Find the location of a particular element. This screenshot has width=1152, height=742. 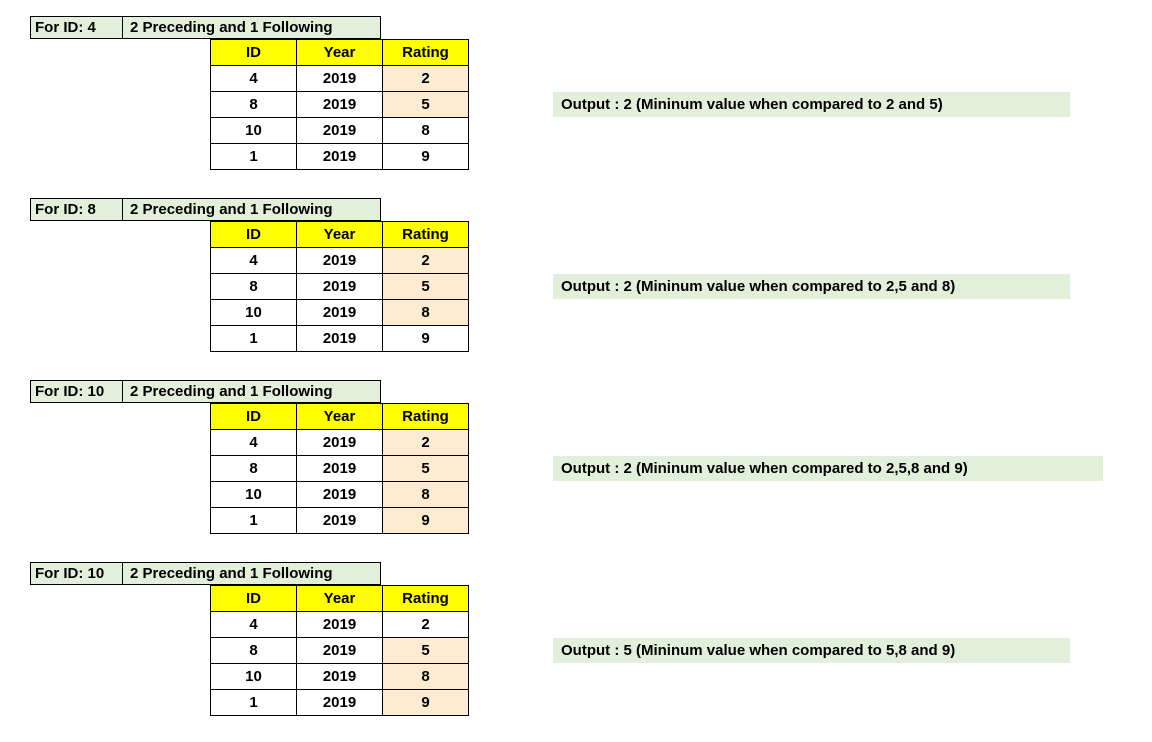

for-id-cell: For ID: 8 is located at coordinates (76, 209).